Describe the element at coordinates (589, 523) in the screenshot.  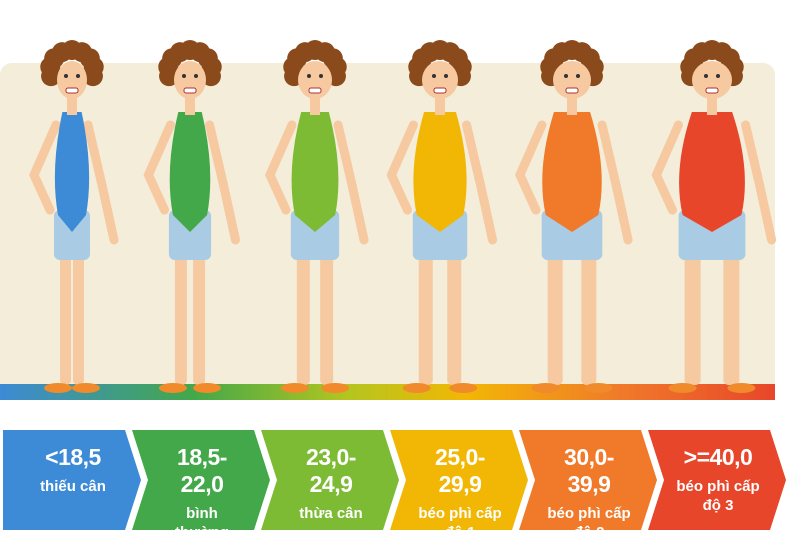
I see `bmi-label: béo phì cấp độ 2` at that location.